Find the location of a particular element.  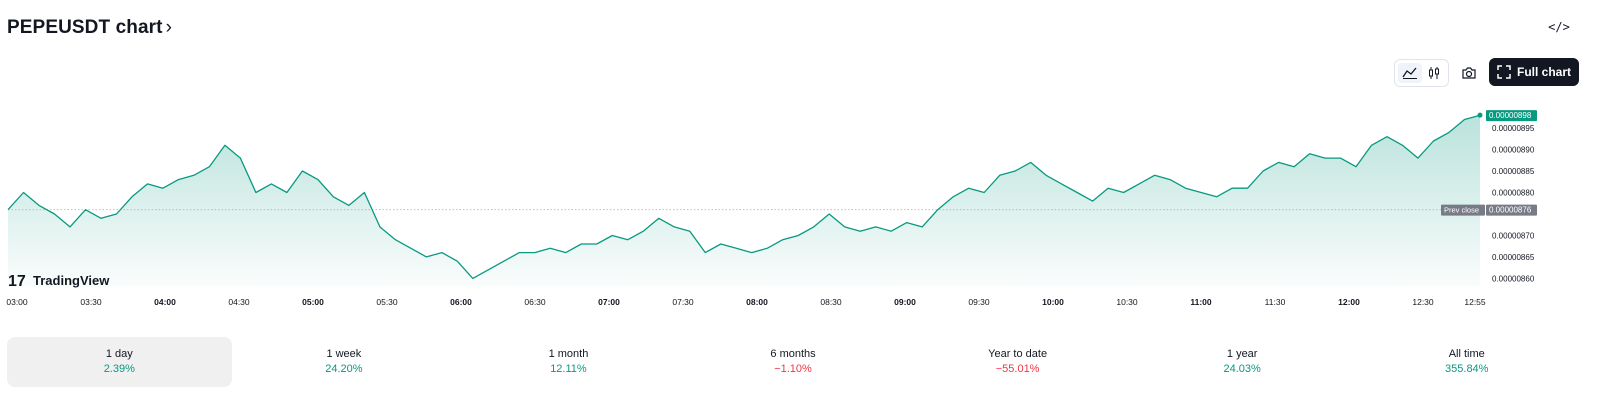

range-label: 6 months is located at coordinates (793, 354).